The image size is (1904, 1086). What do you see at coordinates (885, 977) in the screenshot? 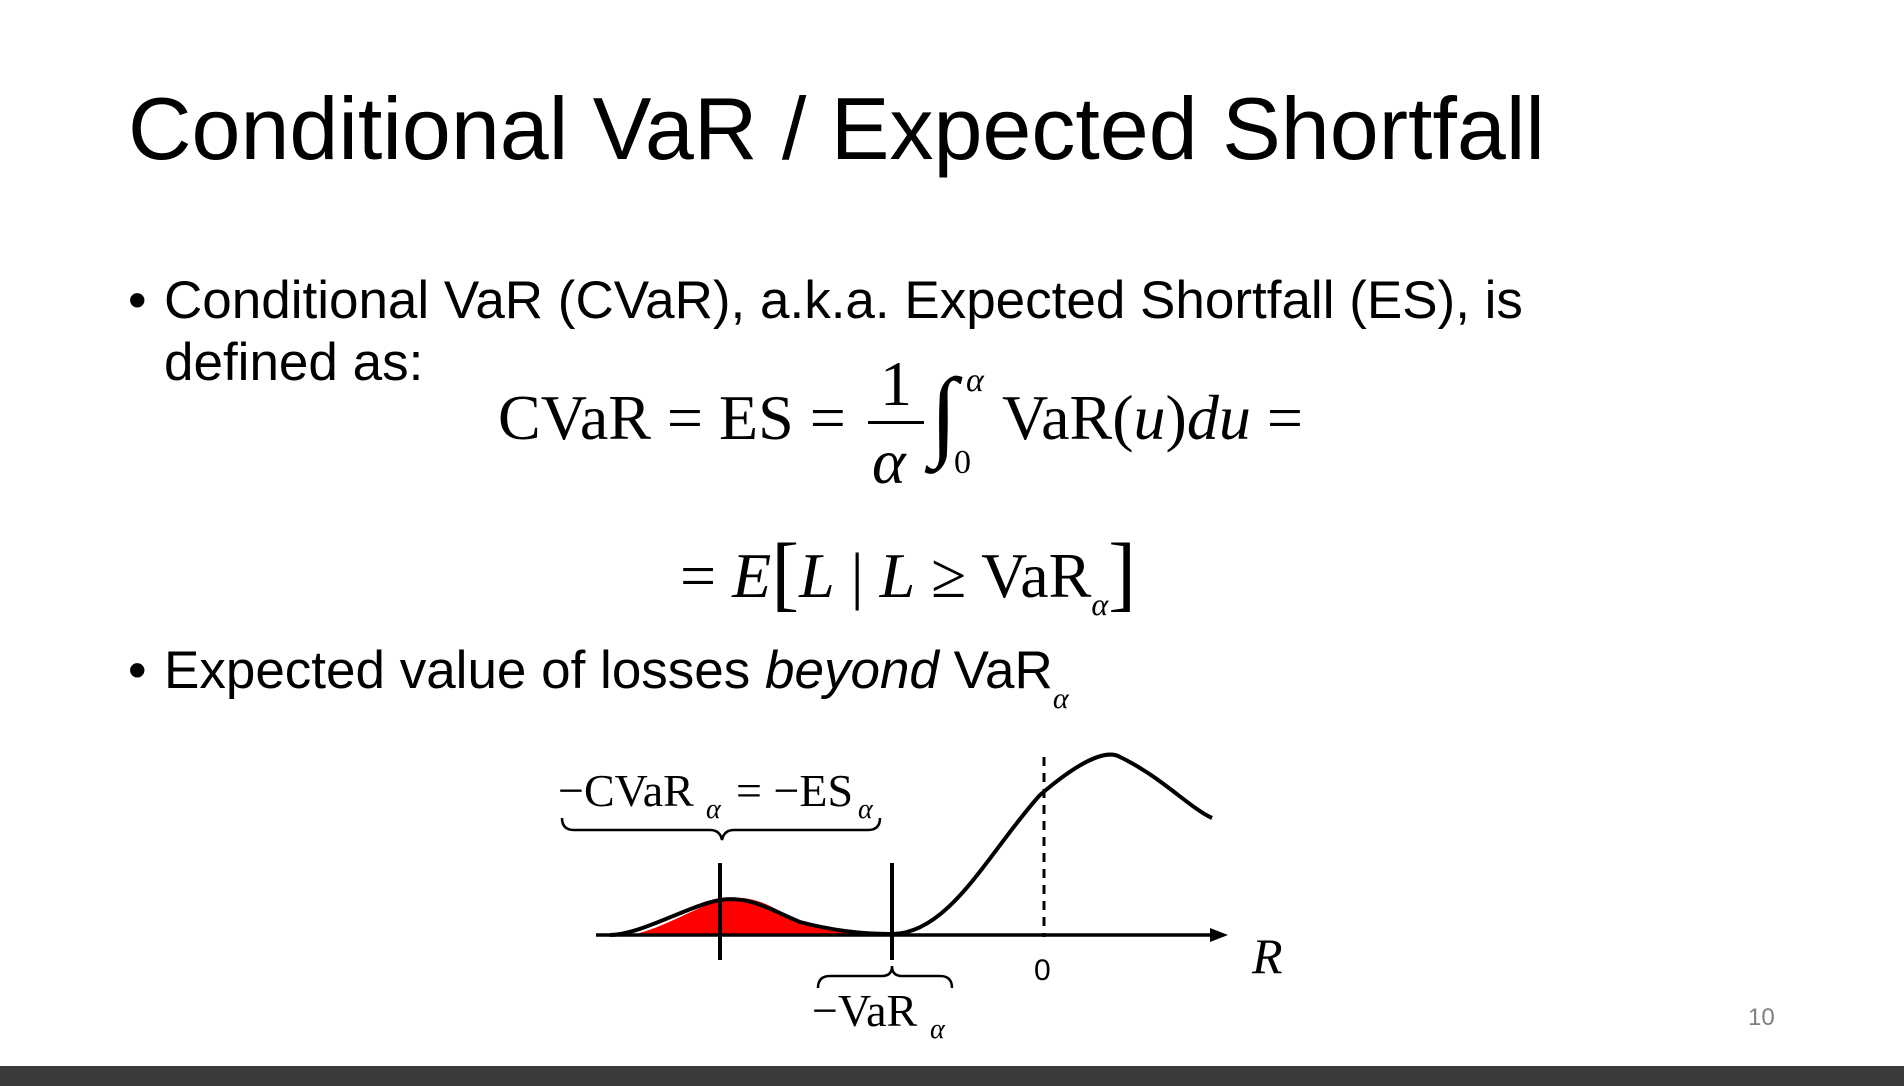
I see `var-brace` at bounding box center [885, 977].